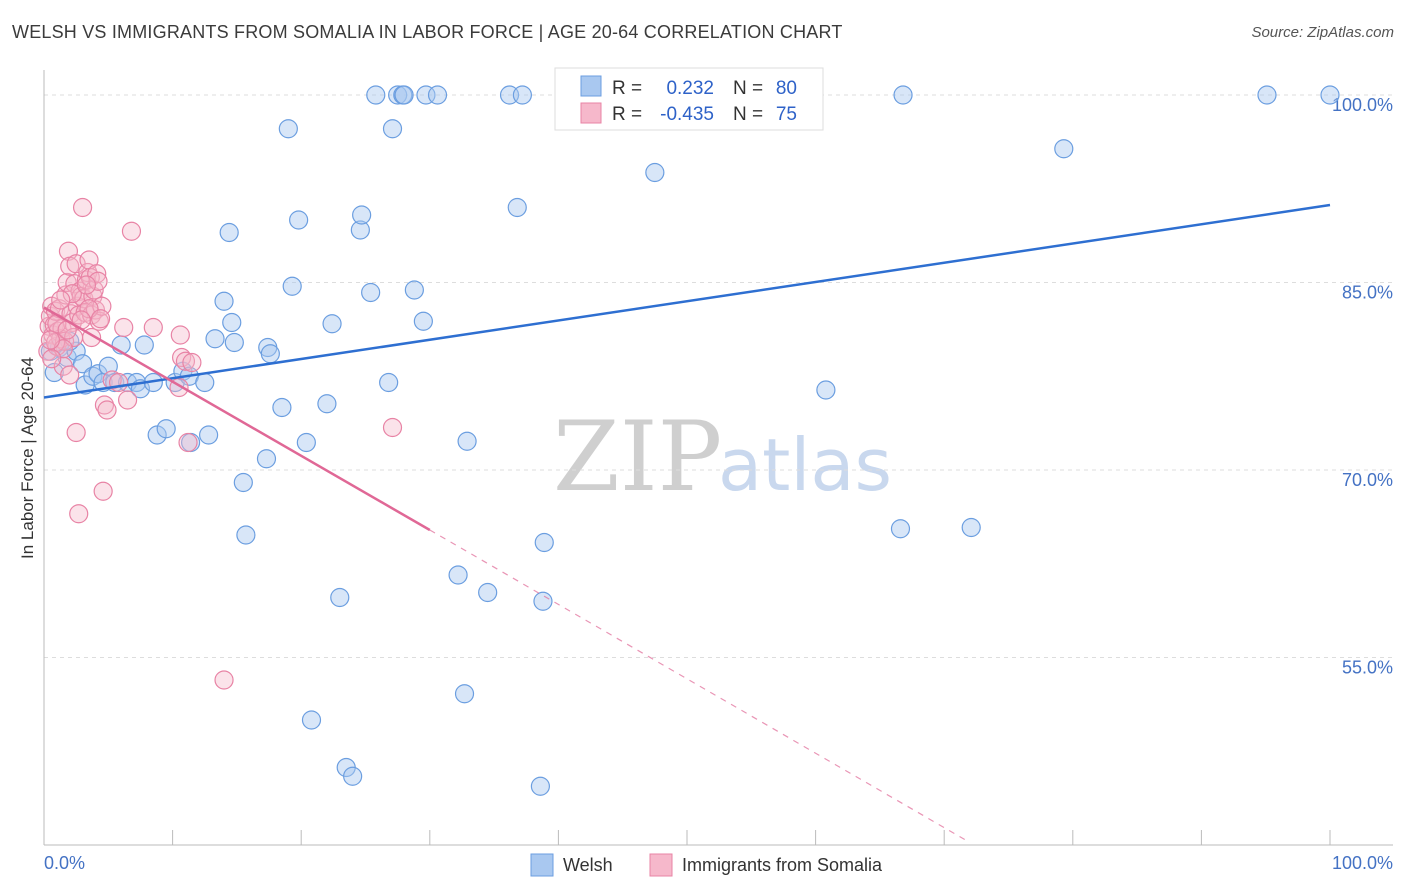 Image resolution: width=1406 pixels, height=892 pixels. I want to click on somalia-points, so click(220, 443).